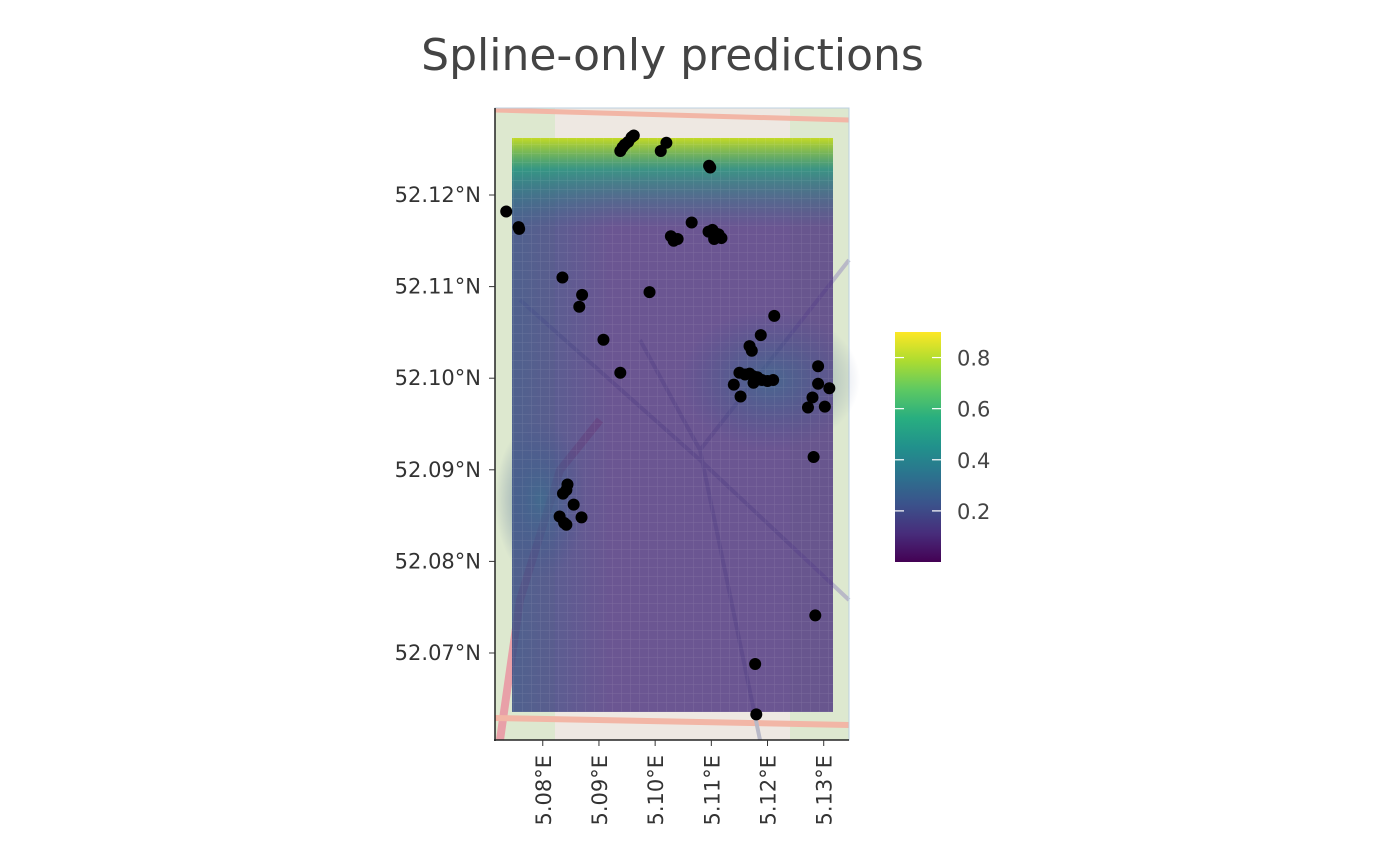 This screenshot has width=1400, height=865. I want to click on y-tick-label: 52.10°N, so click(438, 378).